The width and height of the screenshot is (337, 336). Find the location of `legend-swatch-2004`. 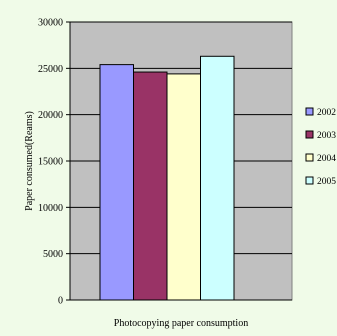

legend-swatch-2004 is located at coordinates (309, 157).